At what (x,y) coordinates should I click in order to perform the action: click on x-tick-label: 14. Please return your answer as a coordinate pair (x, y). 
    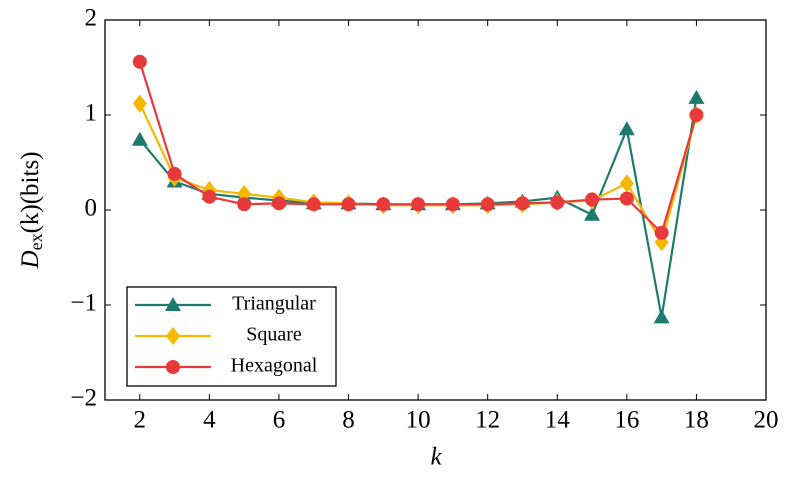
    Looking at the image, I should click on (558, 420).